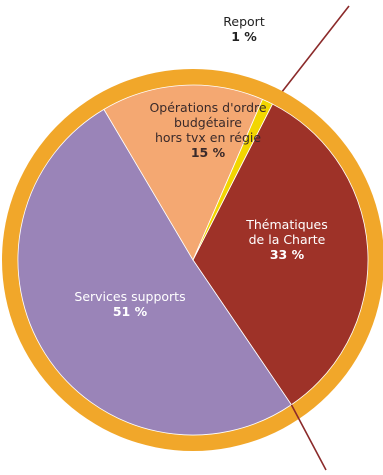 This screenshot has width=383, height=475. I want to click on slice-label-2-line-2: hors tvx en régie, so click(208, 137).